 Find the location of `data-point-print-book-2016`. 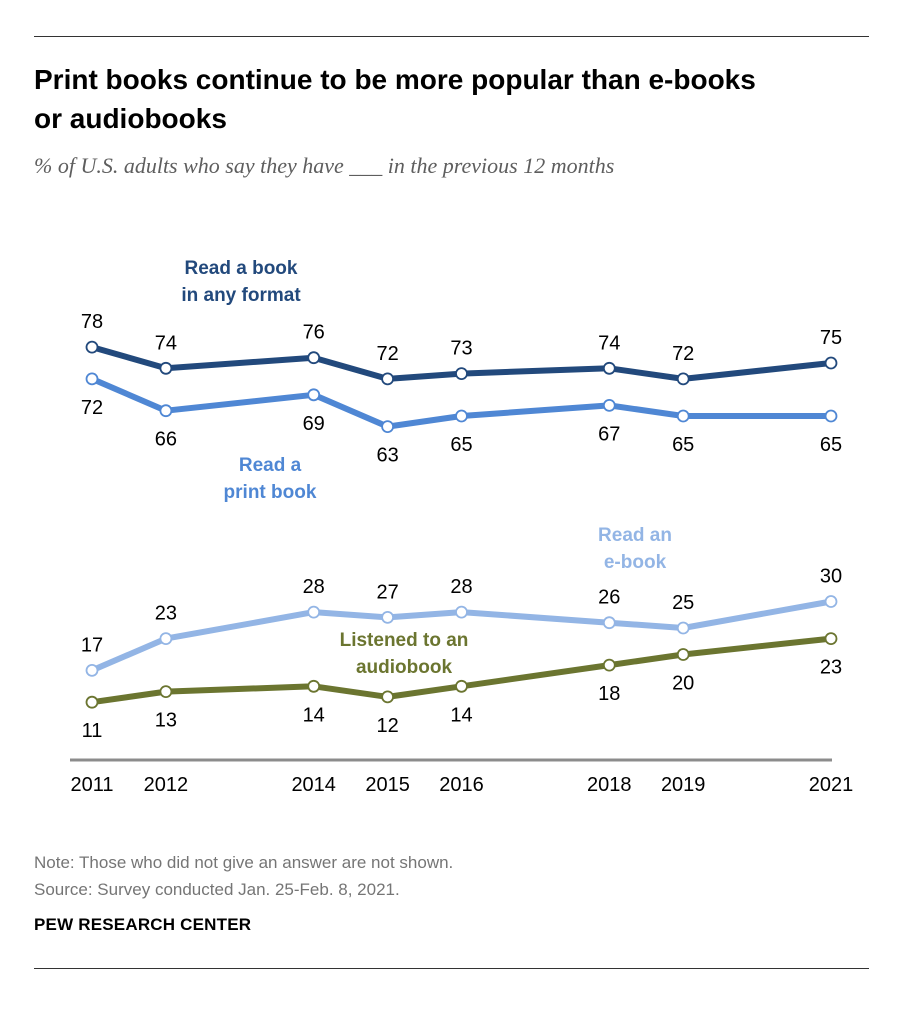

data-point-print-book-2016 is located at coordinates (461, 416).